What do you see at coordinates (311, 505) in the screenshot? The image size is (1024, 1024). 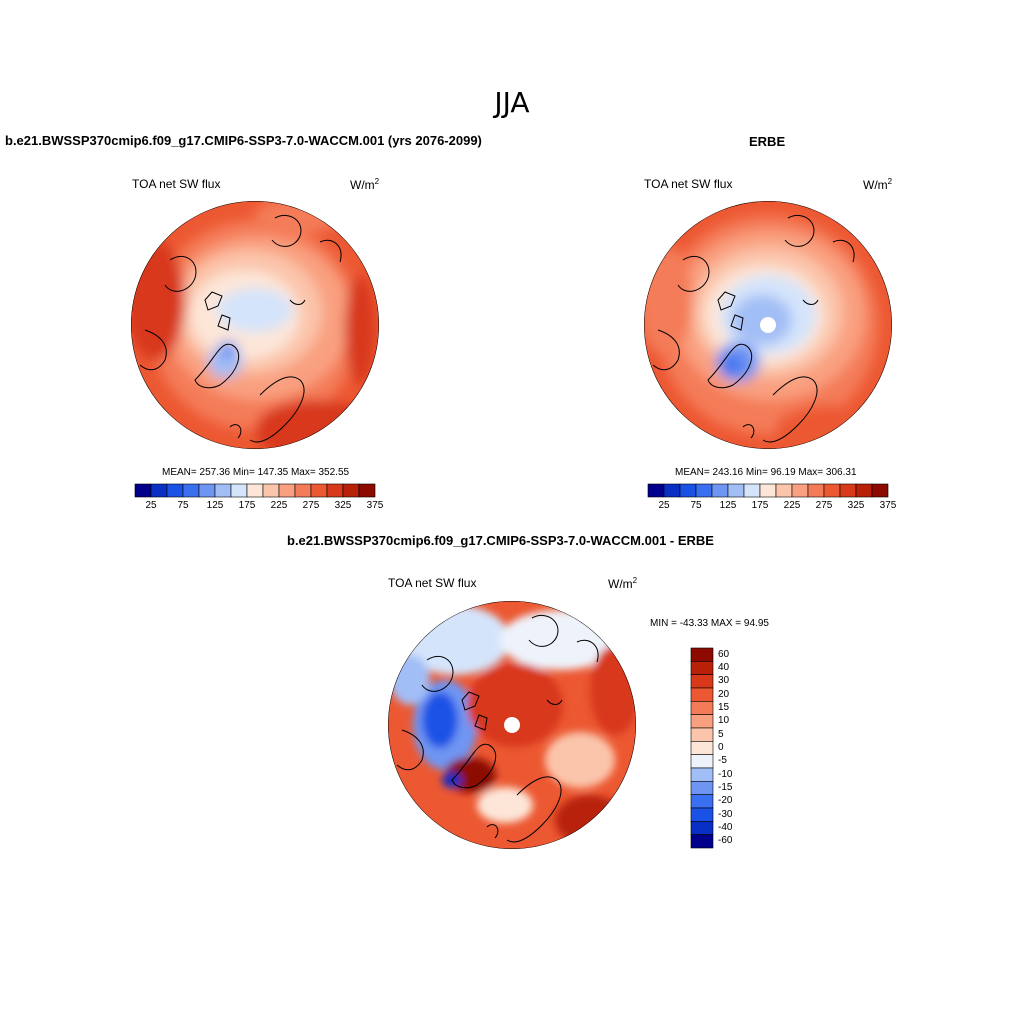 I see `panel-1-colorbar-tick-label: 275` at bounding box center [311, 505].